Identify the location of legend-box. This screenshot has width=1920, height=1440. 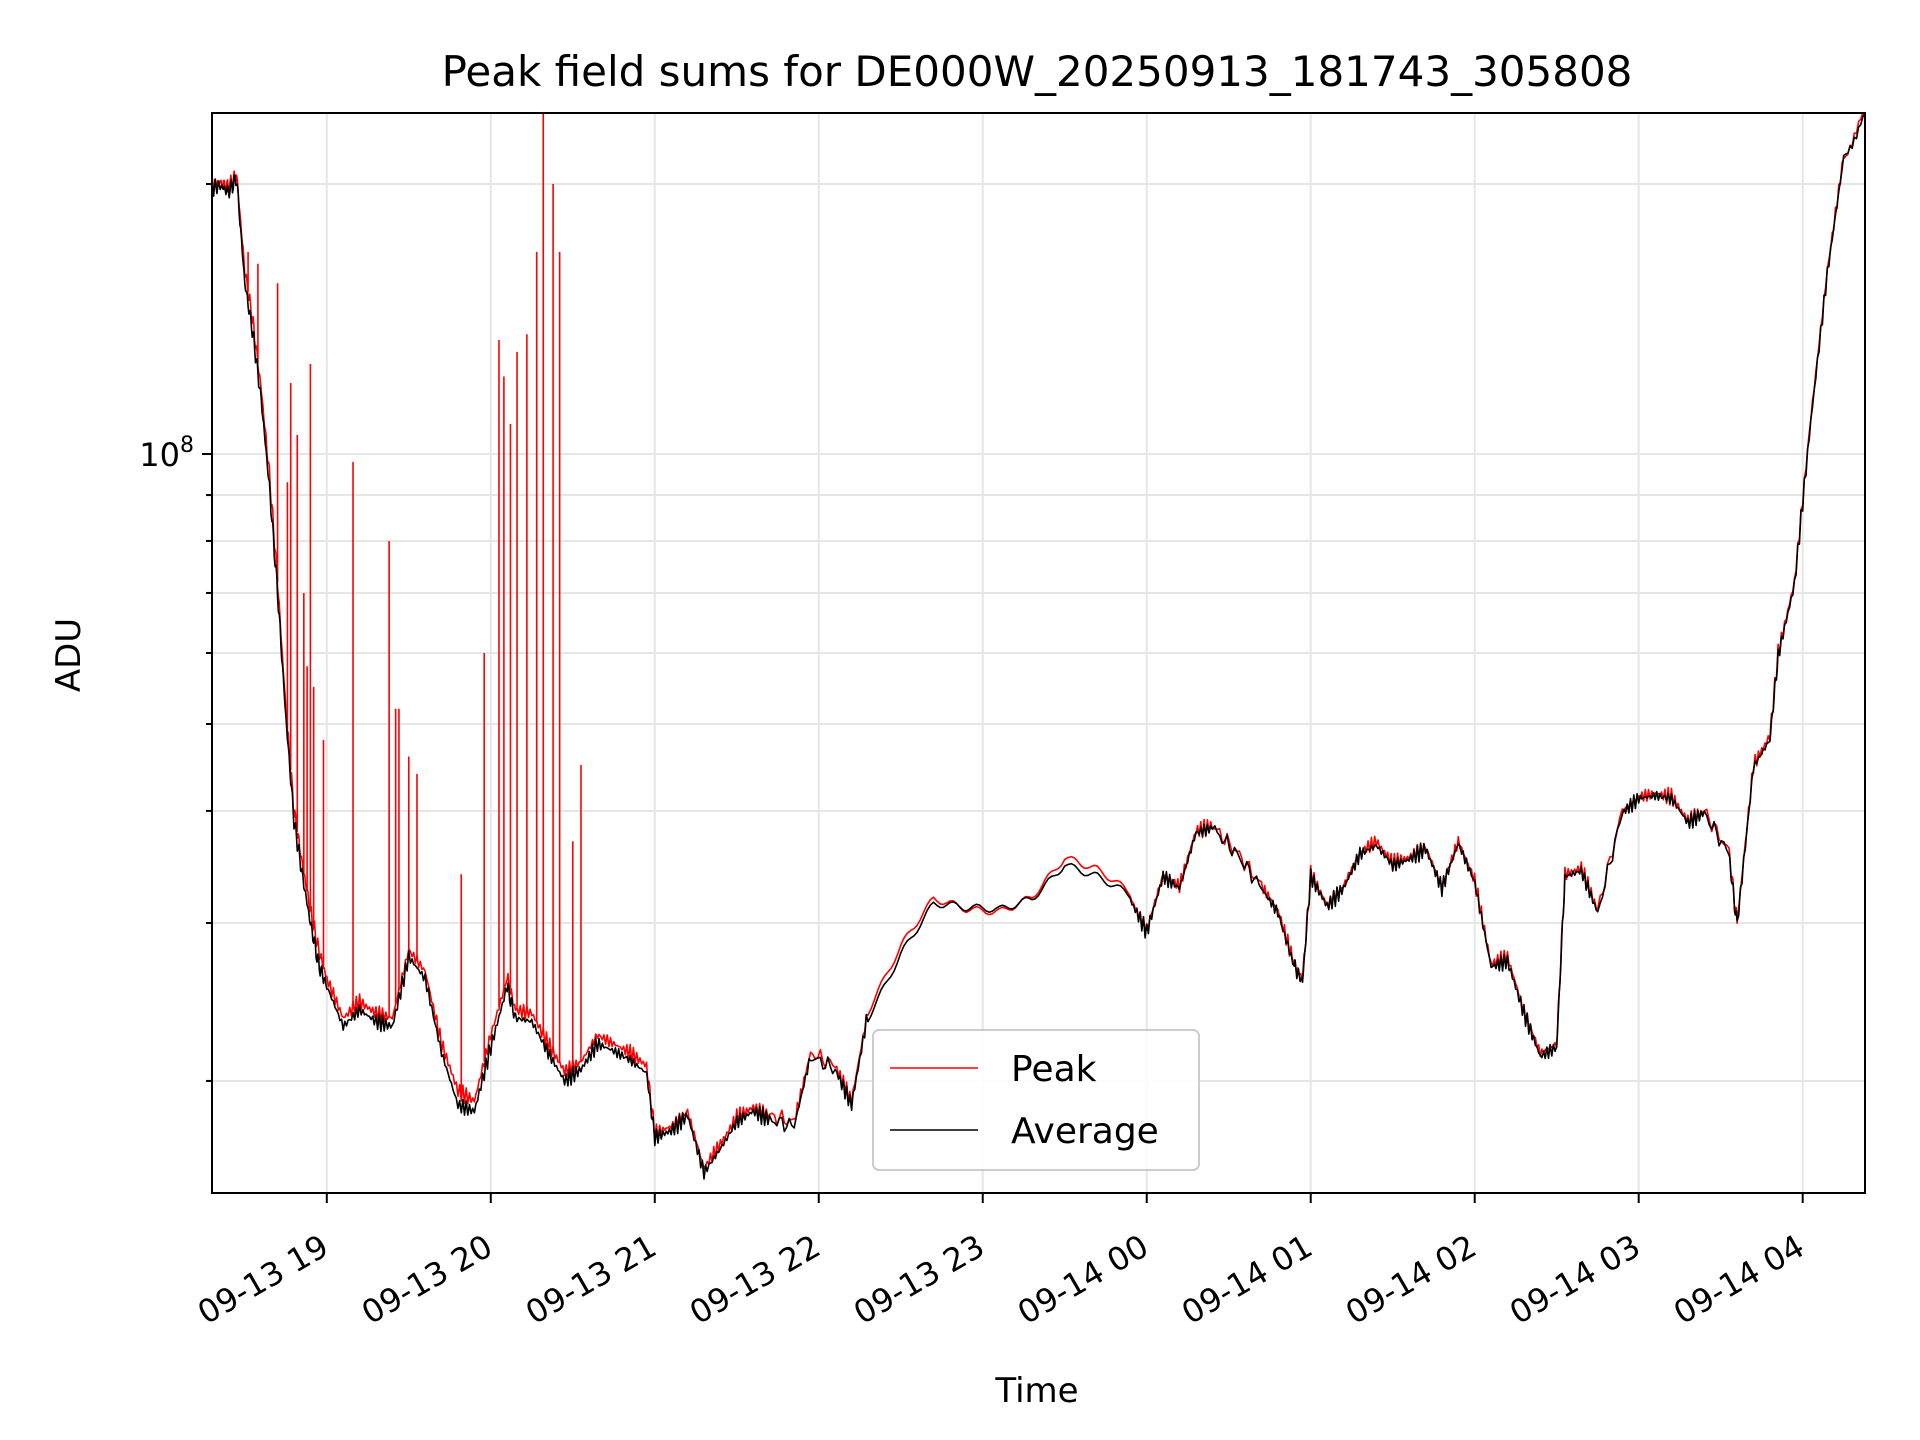
(1036, 1100).